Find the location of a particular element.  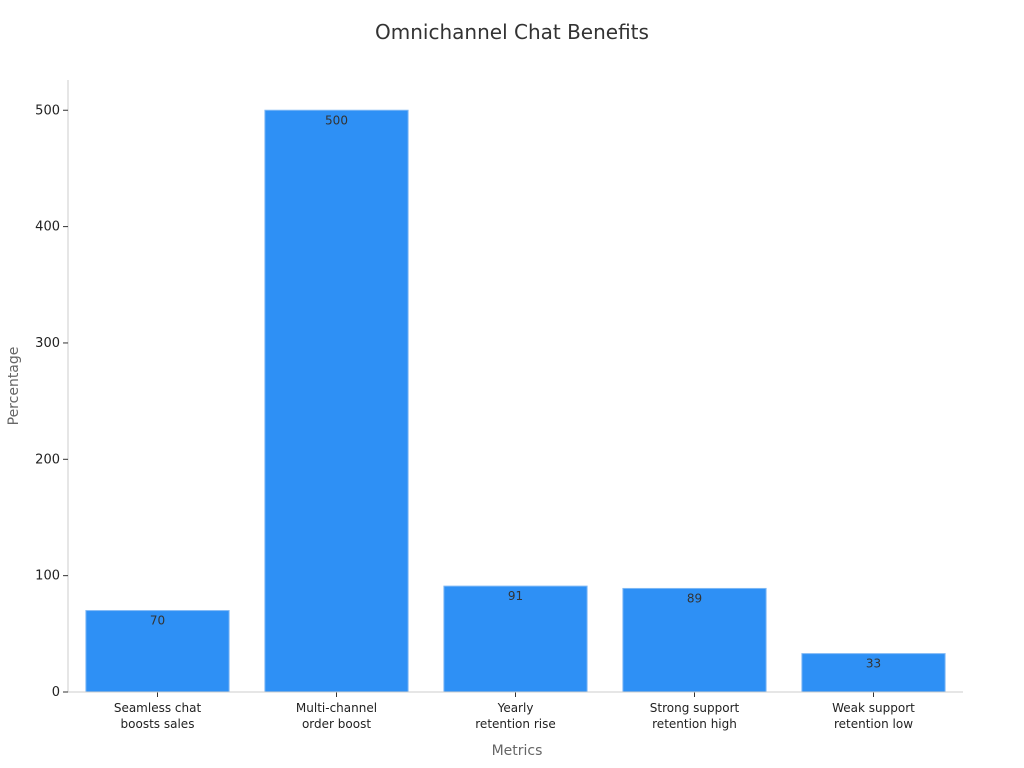

bar-value-label: 500 is located at coordinates (336, 120).